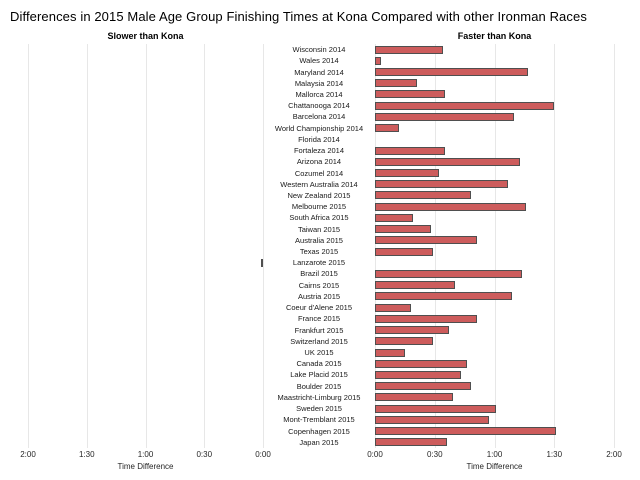 The height and width of the screenshot is (480, 640). What do you see at coordinates (319, 319) in the screenshot?
I see `race-label: France 2015` at bounding box center [319, 319].